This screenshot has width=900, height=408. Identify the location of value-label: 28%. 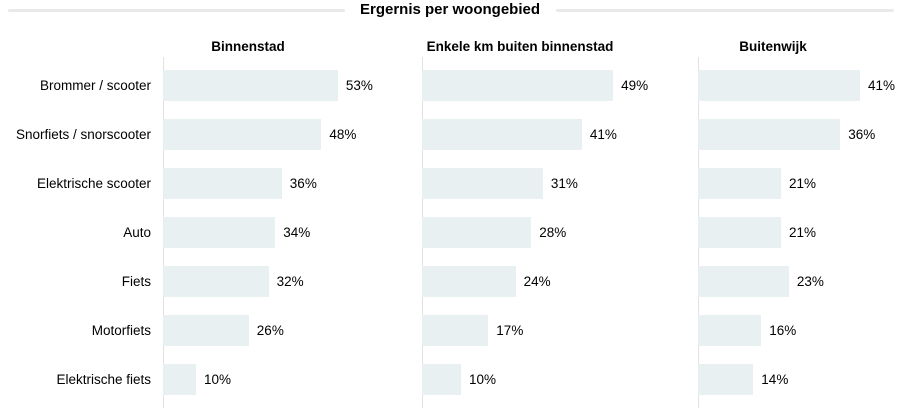
(553, 232).